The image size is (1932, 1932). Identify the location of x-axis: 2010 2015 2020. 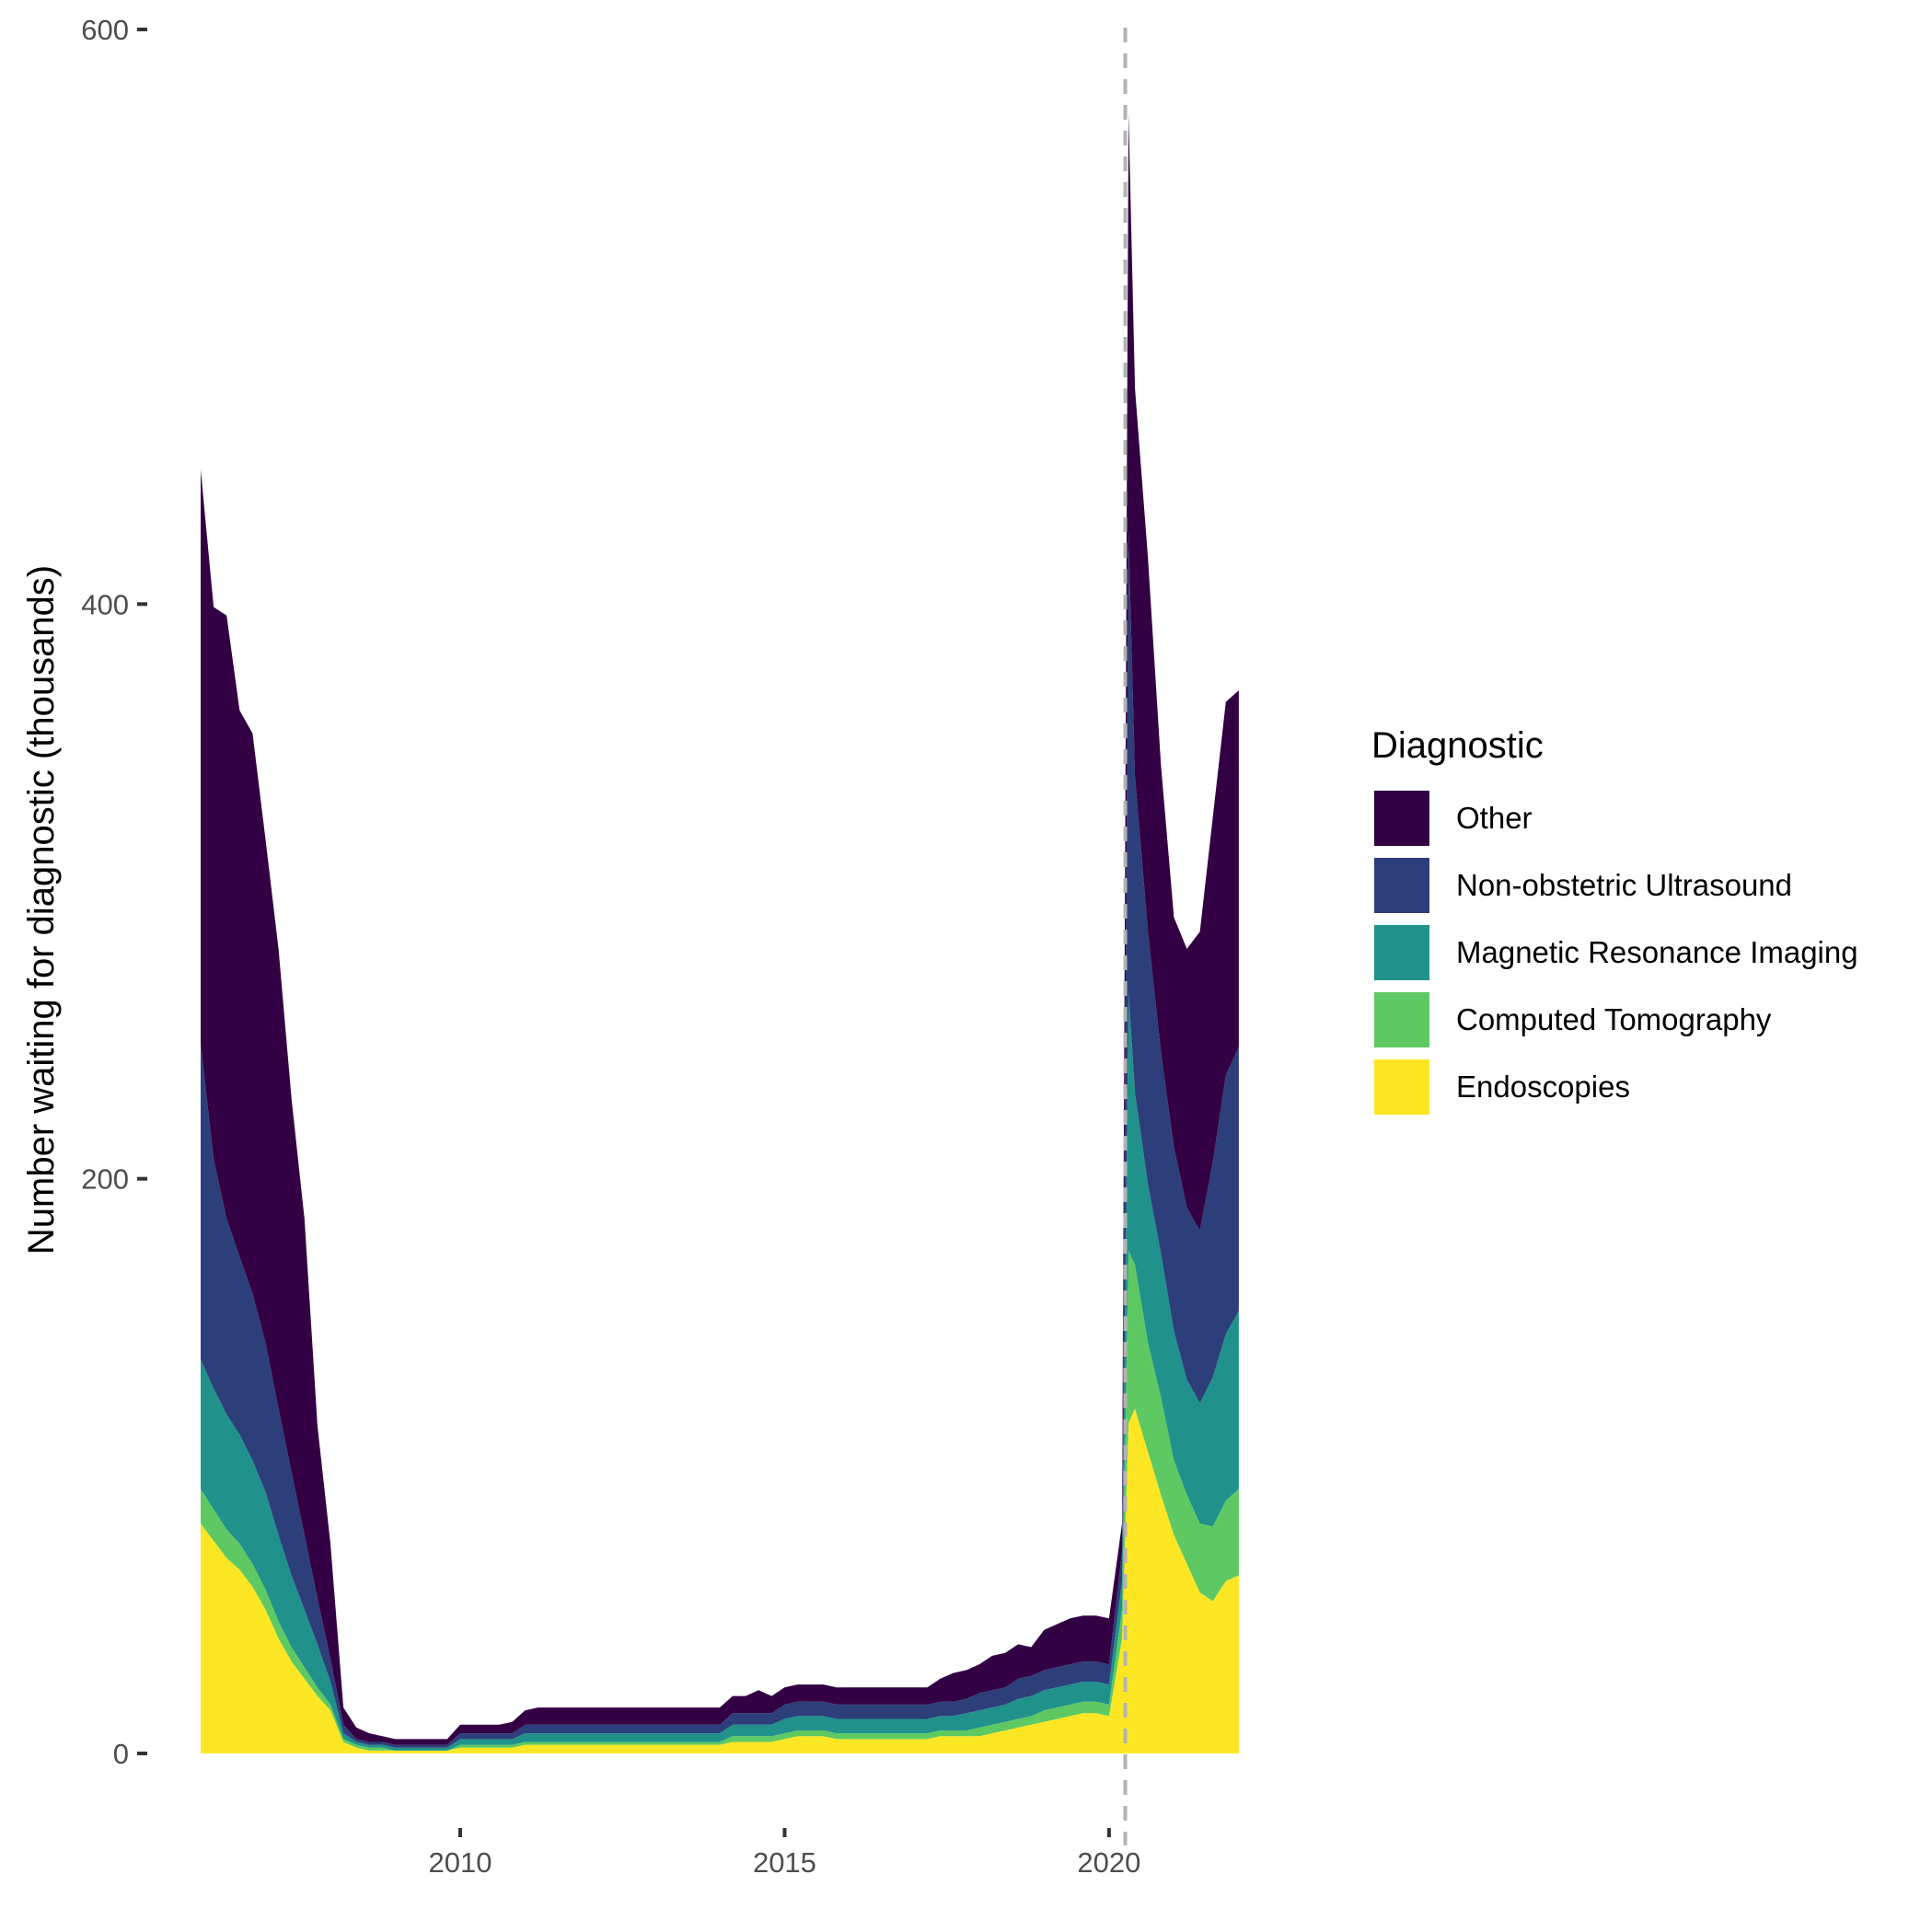
(784, 1854).